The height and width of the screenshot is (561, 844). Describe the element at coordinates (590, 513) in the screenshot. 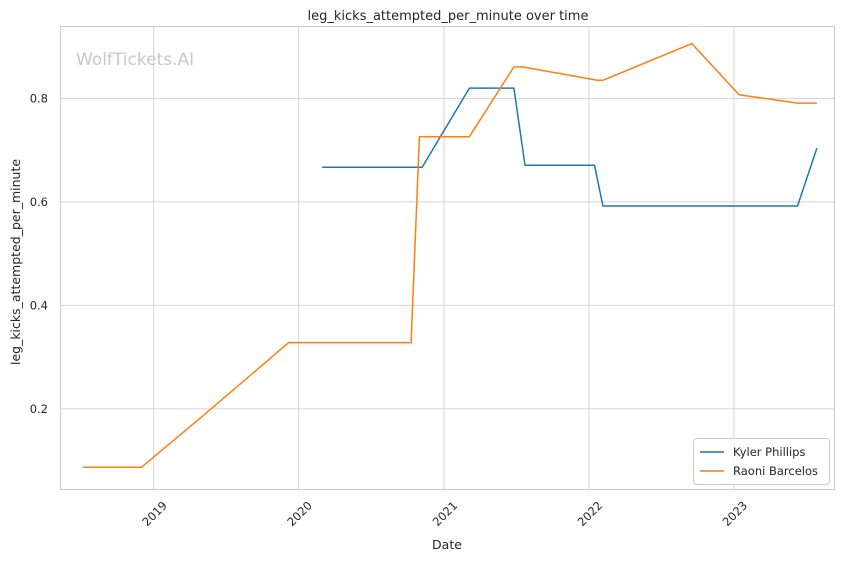

I see `x-tick-label: 2022` at that location.